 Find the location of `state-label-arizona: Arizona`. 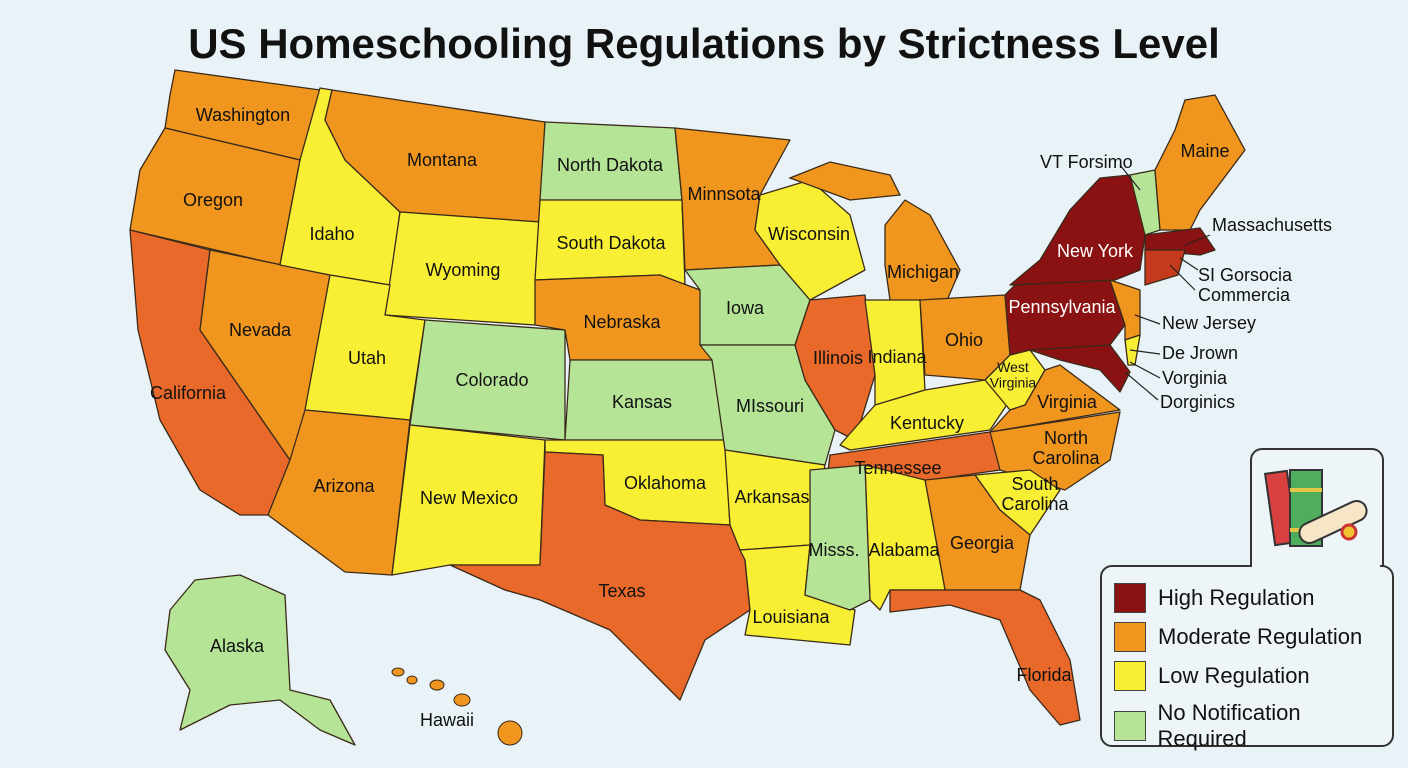

state-label-arizona: Arizona is located at coordinates (344, 486).